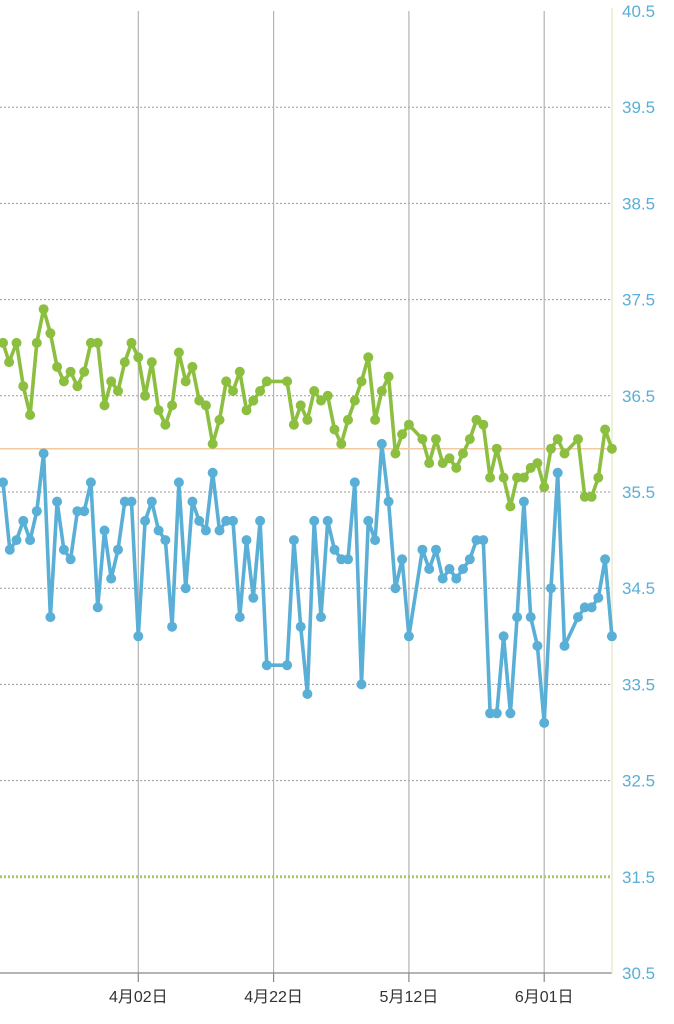  Describe the element at coordinates (341, 997) in the screenshot. I see `x-axis-ticks: 4月02日 4月22日 5月12日 6月01日` at that location.